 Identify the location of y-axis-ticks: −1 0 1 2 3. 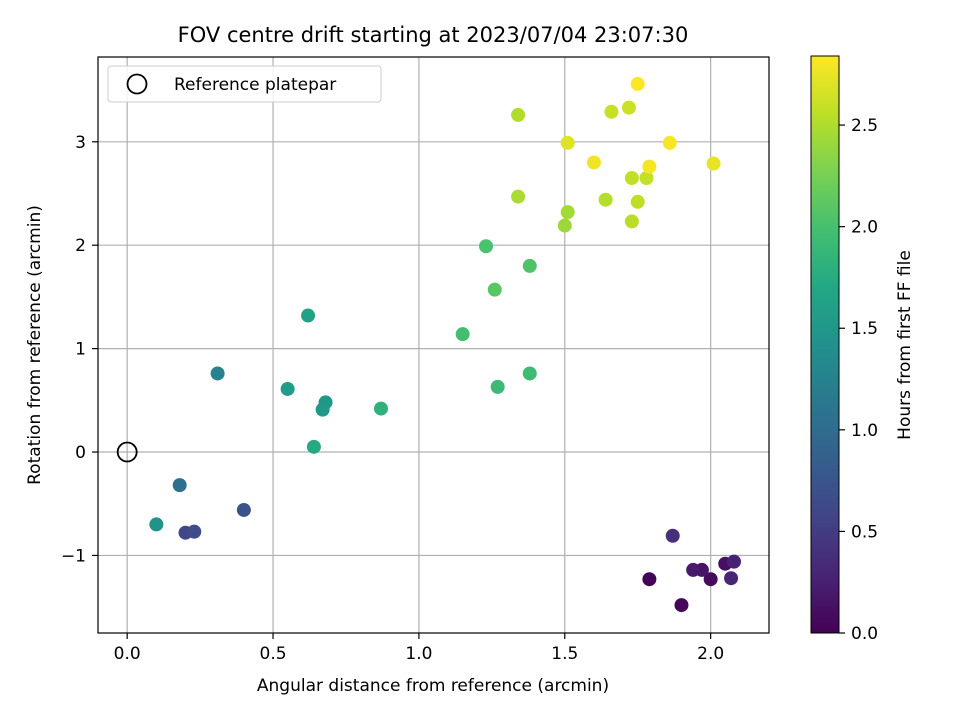
(79, 349).